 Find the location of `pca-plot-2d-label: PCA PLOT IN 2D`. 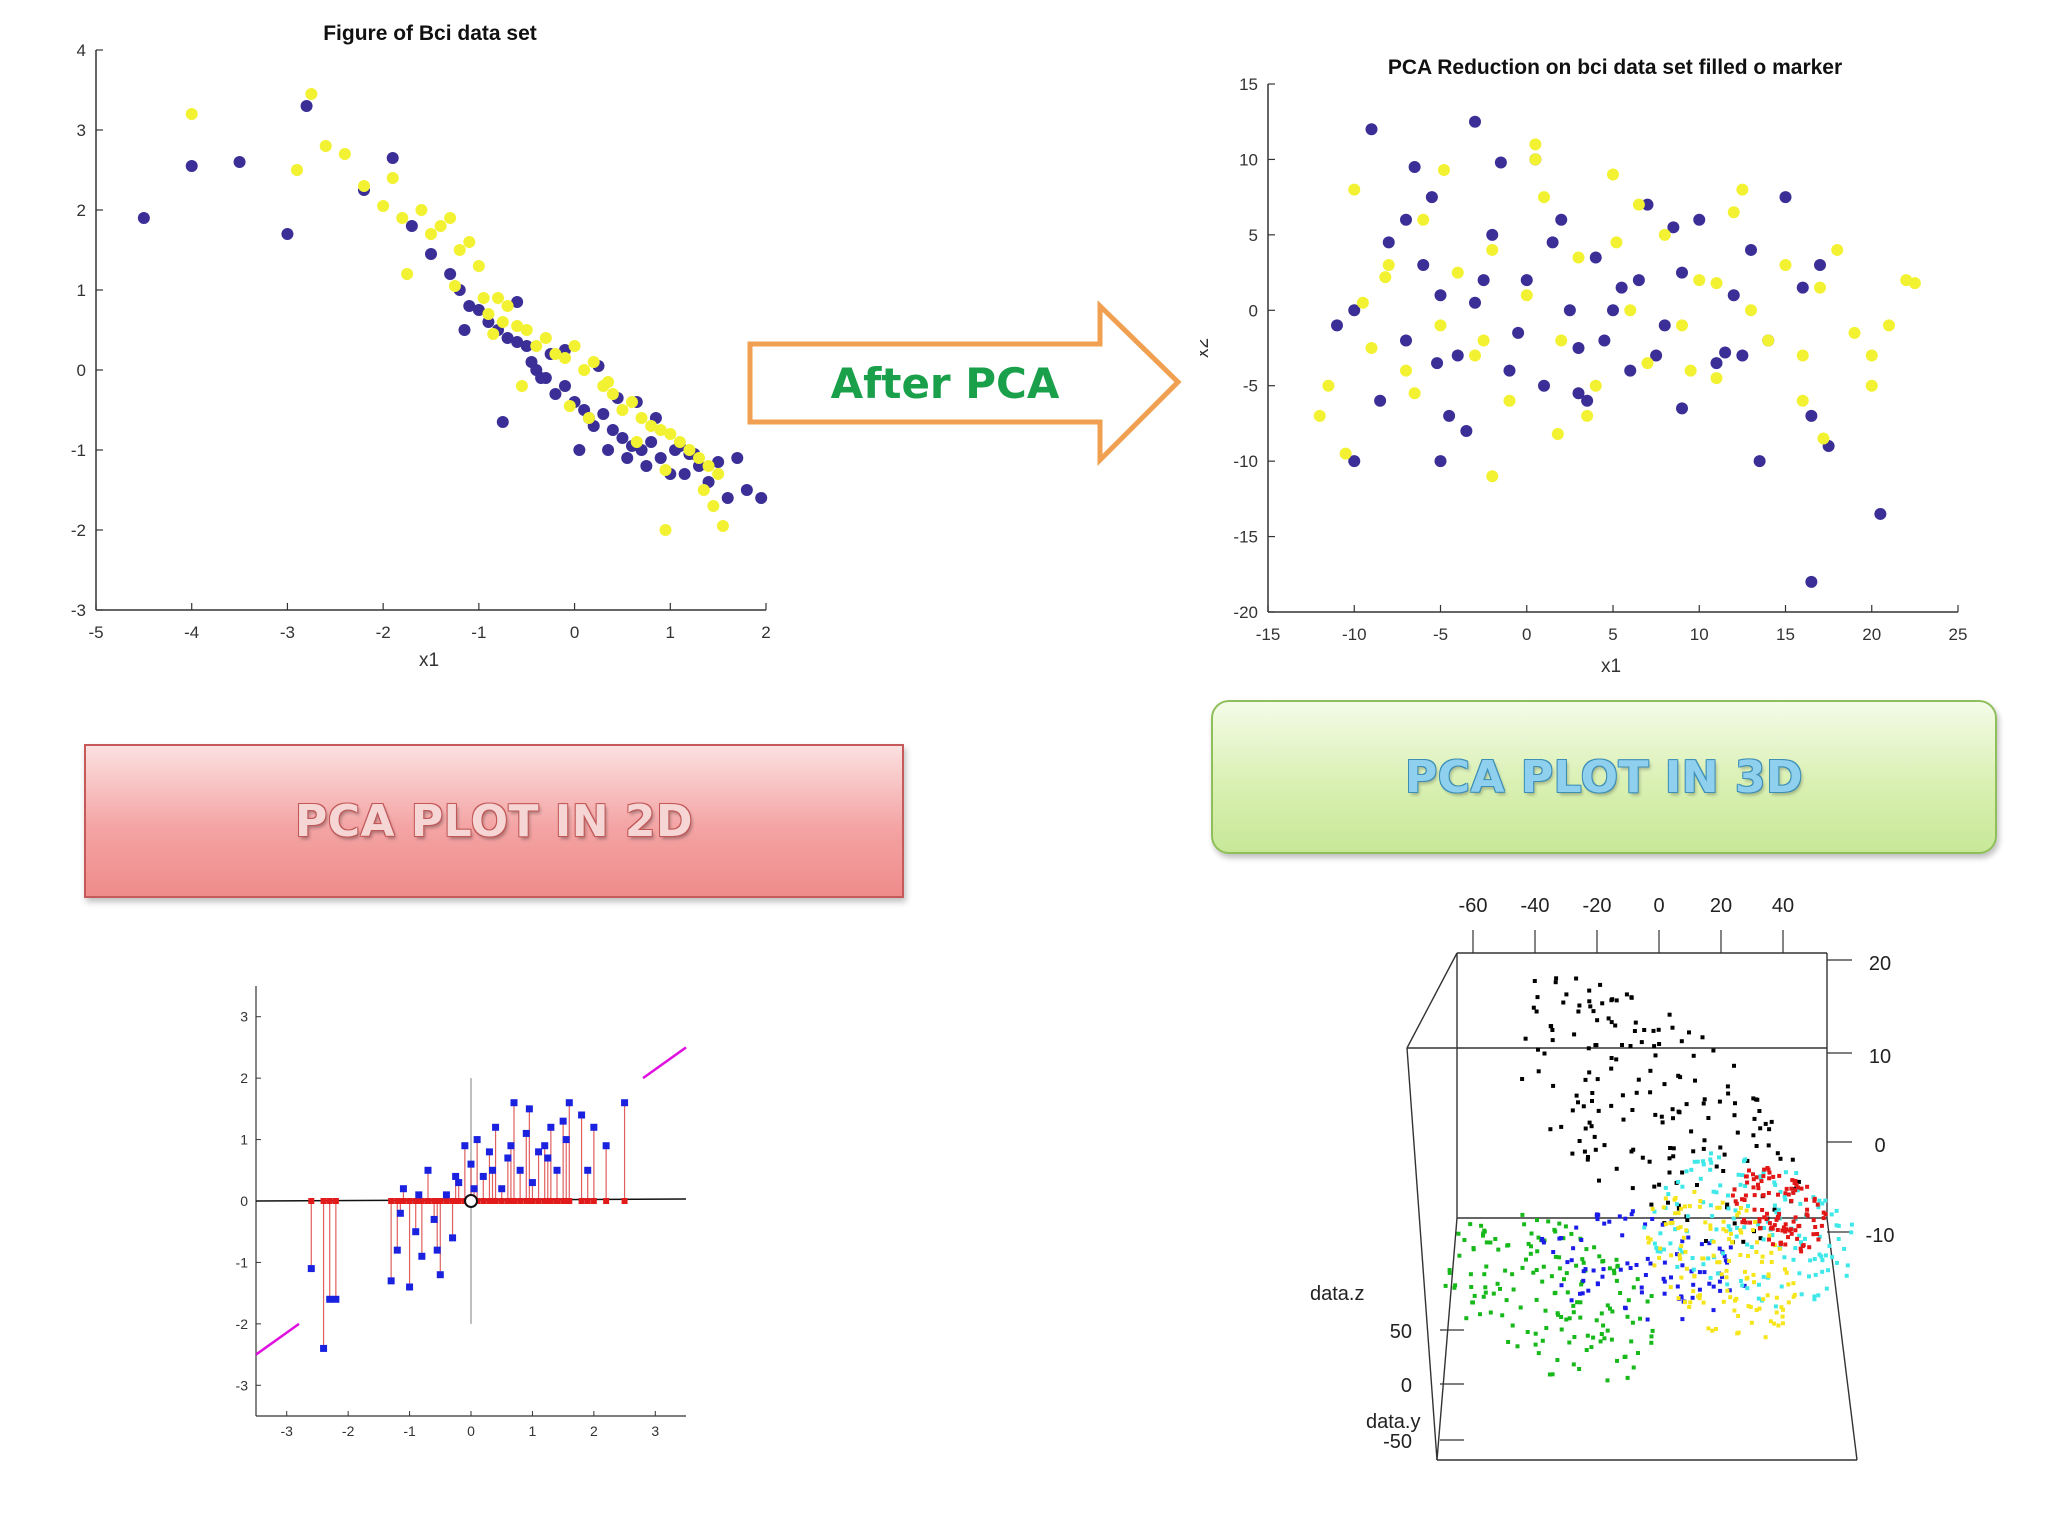

pca-plot-2d-label: PCA PLOT IN 2D is located at coordinates (493, 821).